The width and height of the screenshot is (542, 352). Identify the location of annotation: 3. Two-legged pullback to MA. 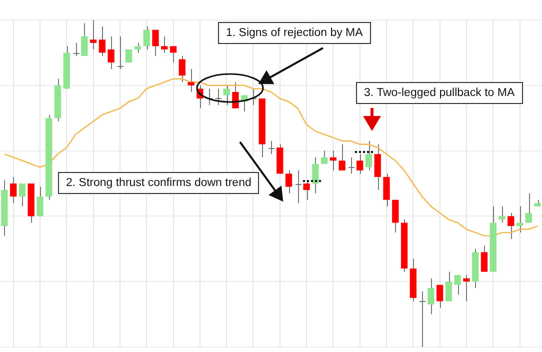
(439, 93).